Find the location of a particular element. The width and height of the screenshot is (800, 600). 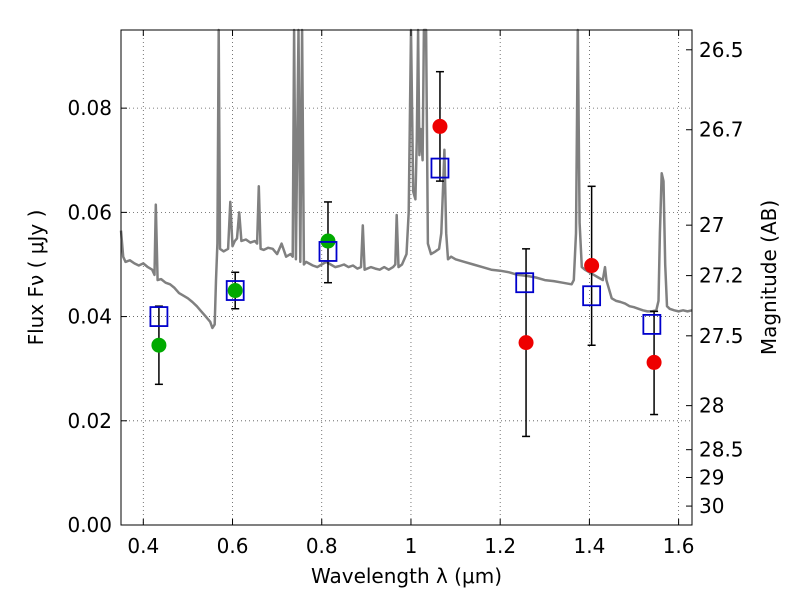

y-tick-label: 0.02 is located at coordinates (89, 421).